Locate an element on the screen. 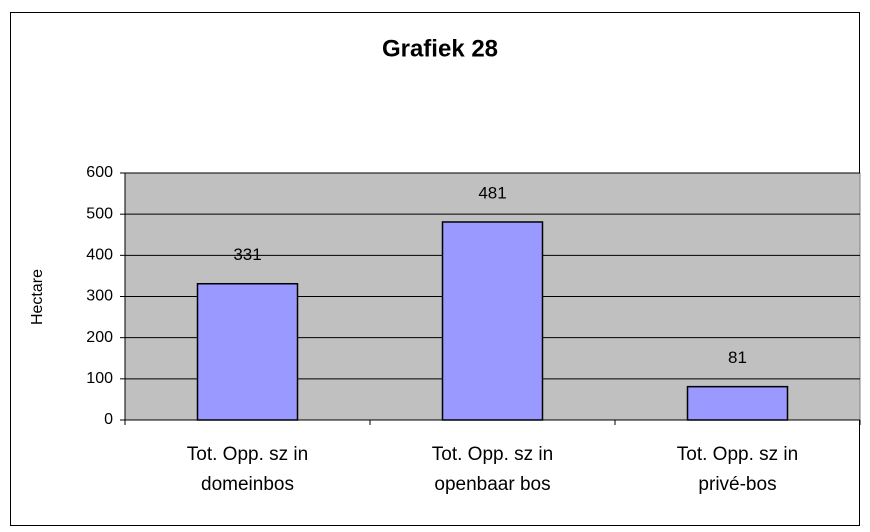 The image size is (870, 532). x-tick-label: Tot. Opp. sz in domeinbos is located at coordinates (247, 469).